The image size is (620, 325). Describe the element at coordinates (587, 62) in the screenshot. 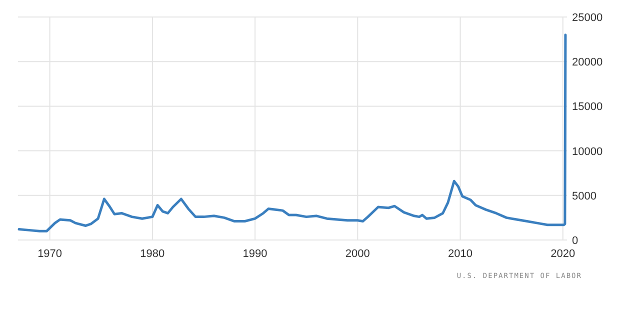

I see `y-tick-label: 20000` at that location.